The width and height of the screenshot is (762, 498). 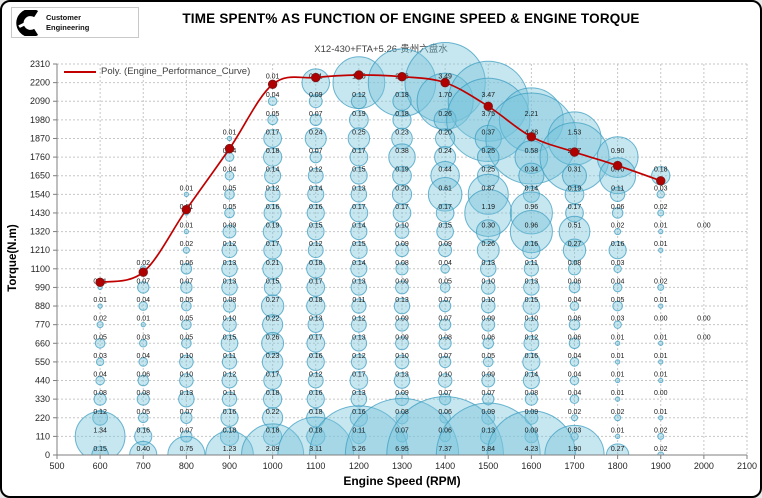 What do you see at coordinates (40, 213) in the screenshot?
I see `y-tick-label: 1430` at bounding box center [40, 213].